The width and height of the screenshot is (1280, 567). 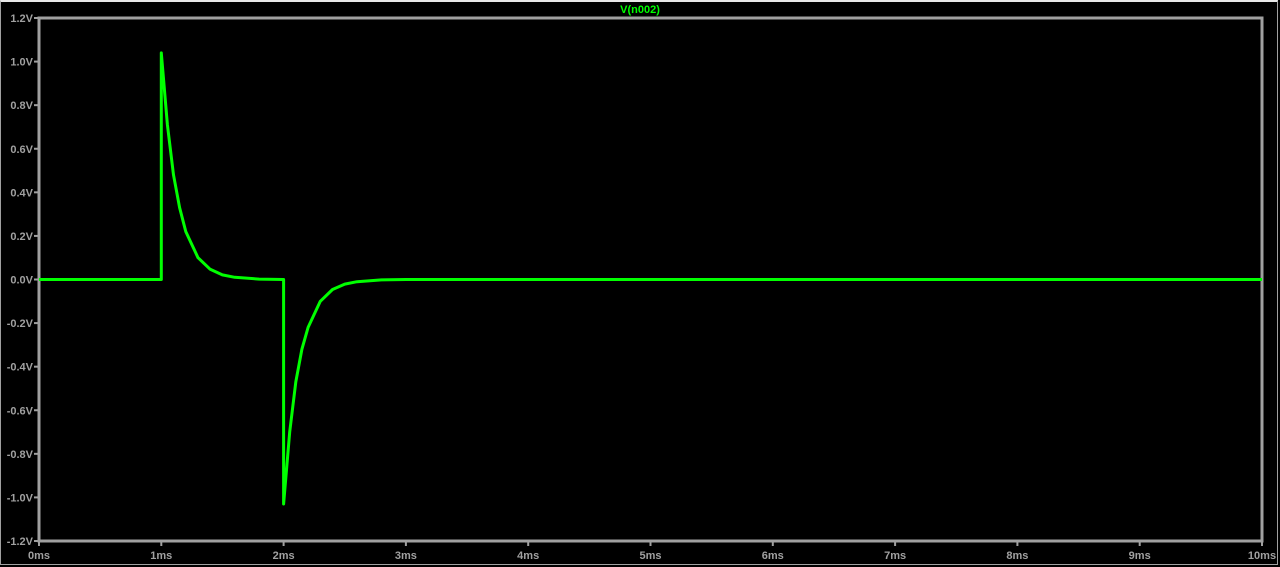 What do you see at coordinates (21, 281) in the screenshot?
I see `y-tick-label: 0.0V` at bounding box center [21, 281].